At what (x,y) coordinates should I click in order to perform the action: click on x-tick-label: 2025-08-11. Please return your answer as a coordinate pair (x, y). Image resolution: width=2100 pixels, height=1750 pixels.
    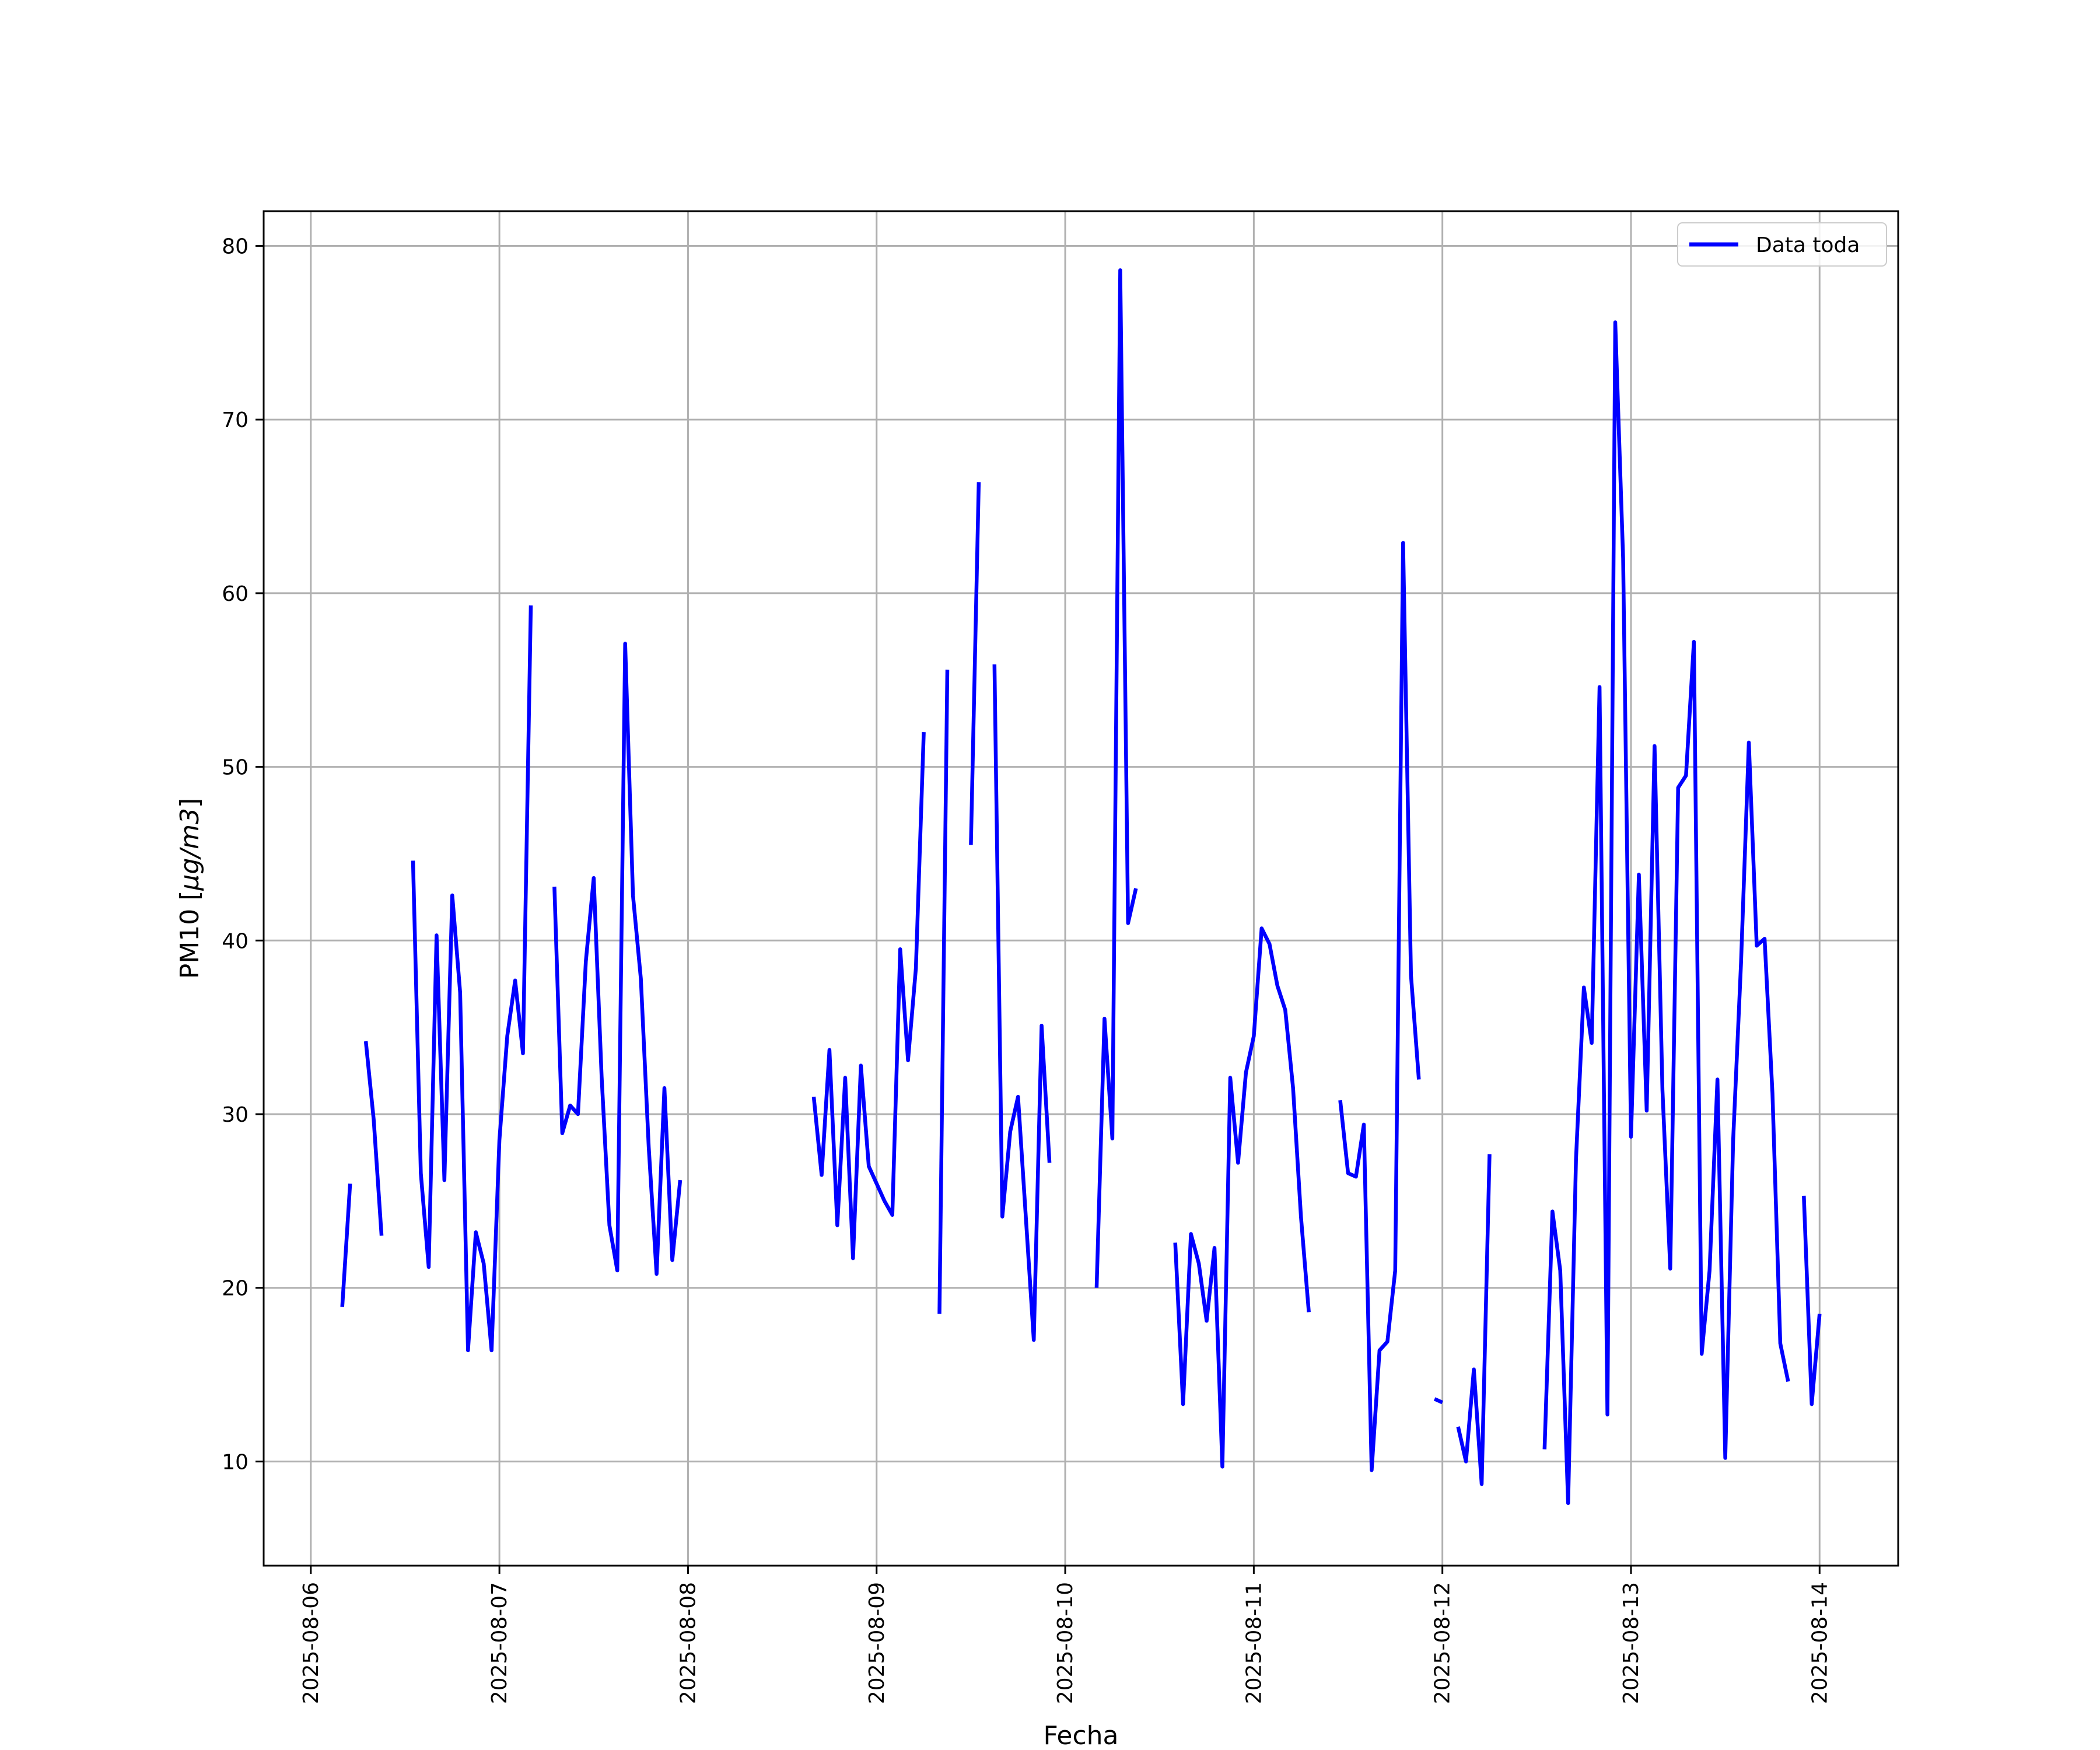
    Looking at the image, I should click on (1254, 1643).